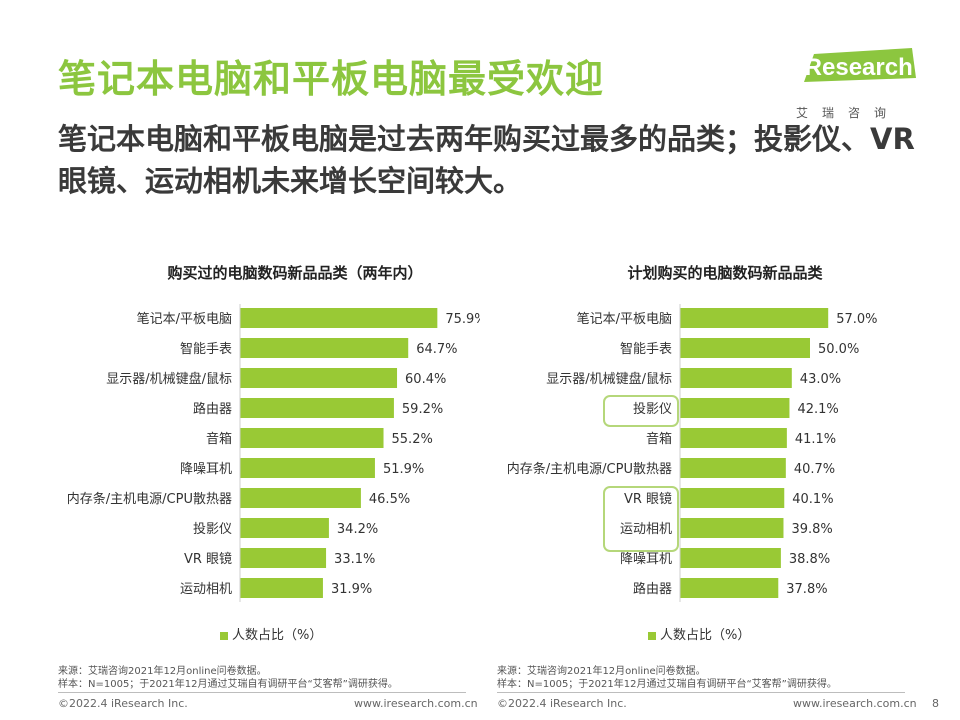 The width and height of the screenshot is (960, 720). Describe the element at coordinates (701, 692) in the screenshot. I see `footer-divider-right` at that location.